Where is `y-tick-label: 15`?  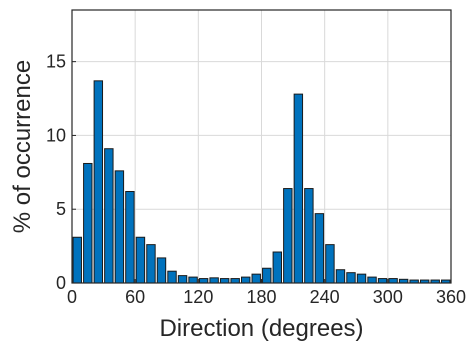 y-tick-label: 15 is located at coordinates (56, 62).